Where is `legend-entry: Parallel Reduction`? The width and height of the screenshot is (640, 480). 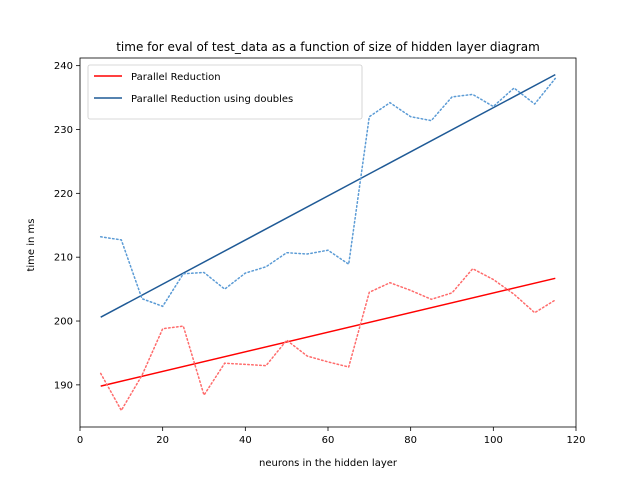 legend-entry: Parallel Reduction is located at coordinates (176, 77).